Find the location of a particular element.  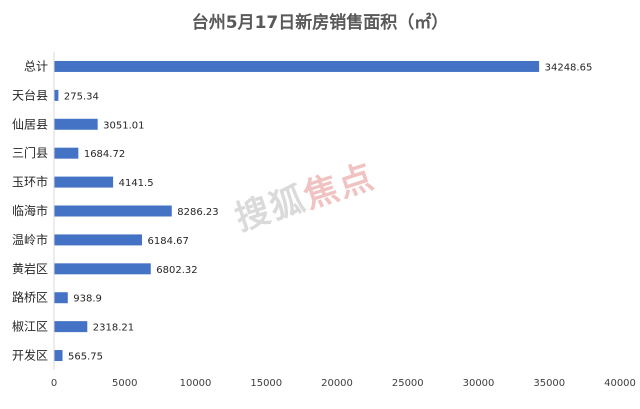

category-label-0: 总计 is located at coordinates (36, 66).